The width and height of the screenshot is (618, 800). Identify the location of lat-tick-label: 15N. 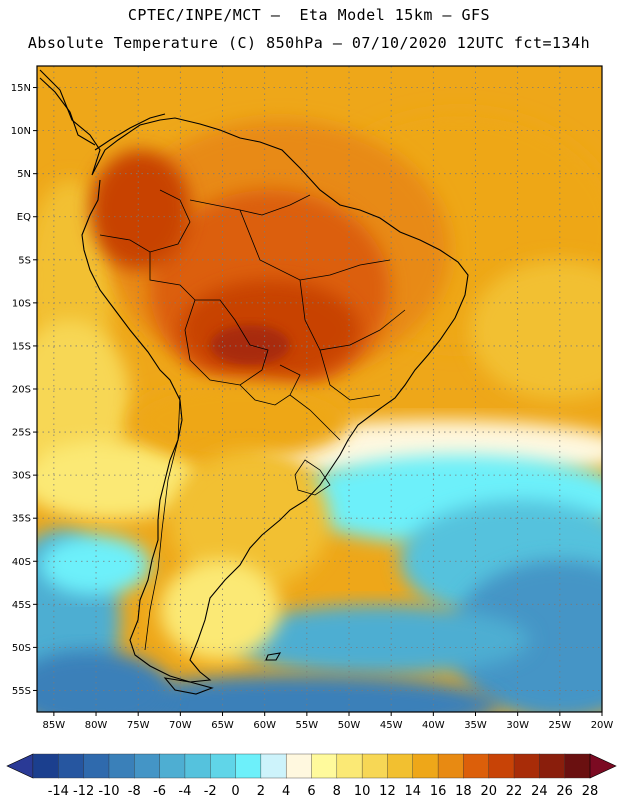
(21, 88).